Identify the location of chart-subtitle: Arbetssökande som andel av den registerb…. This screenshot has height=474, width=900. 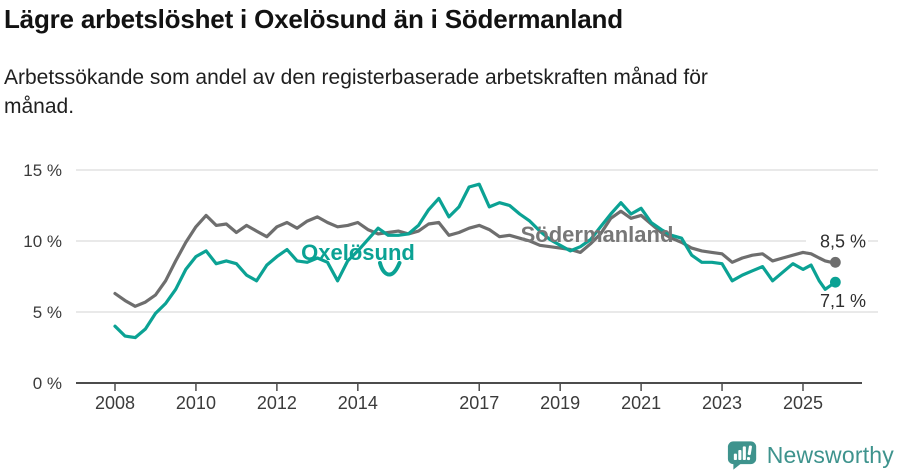
(449, 93).